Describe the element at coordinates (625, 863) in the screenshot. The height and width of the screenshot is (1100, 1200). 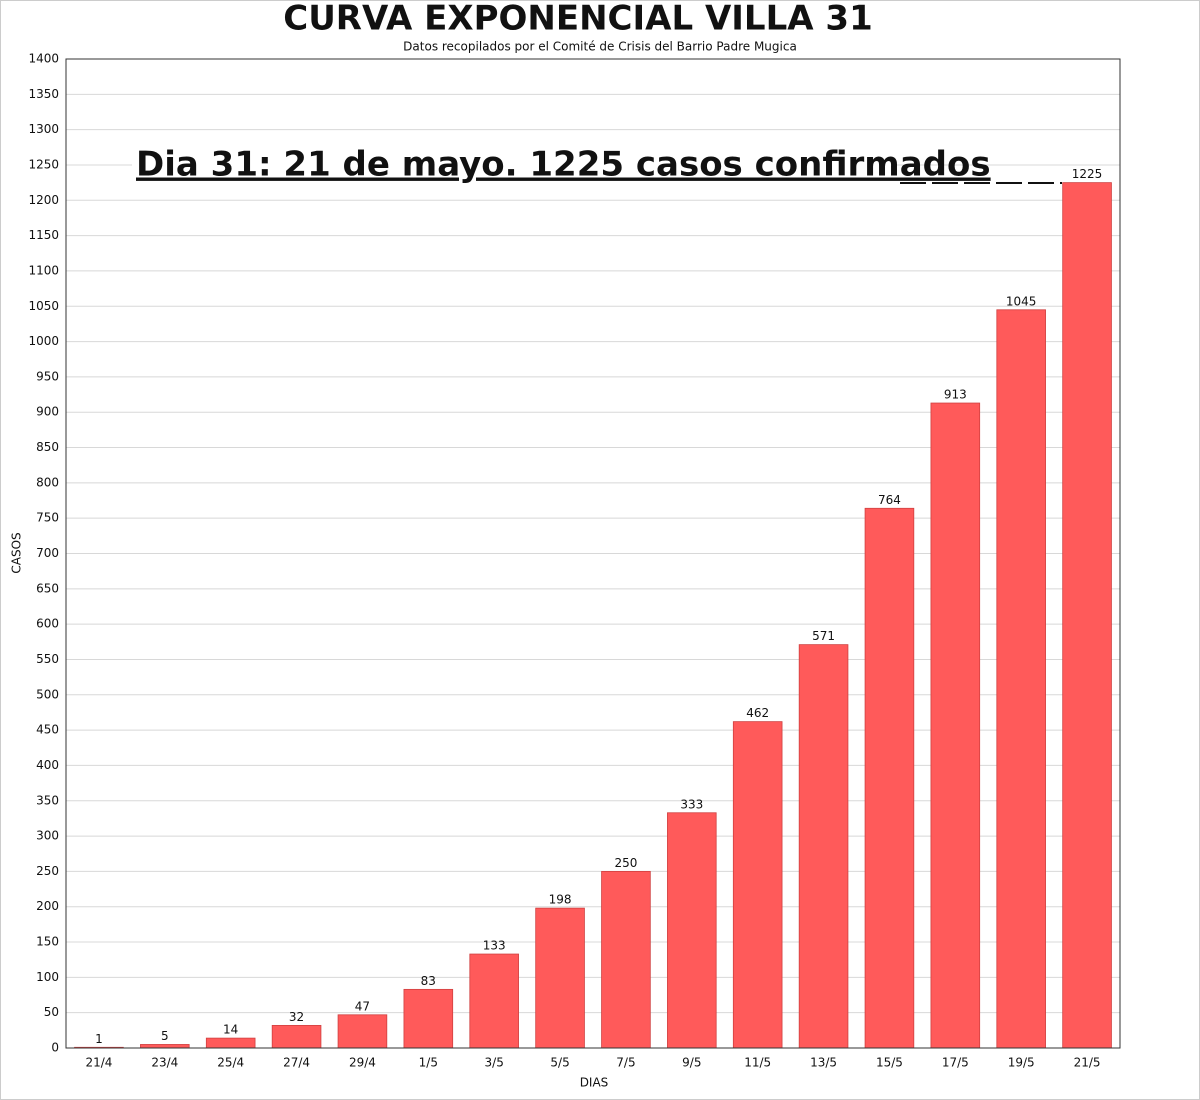
I see `value-label: 250` at that location.